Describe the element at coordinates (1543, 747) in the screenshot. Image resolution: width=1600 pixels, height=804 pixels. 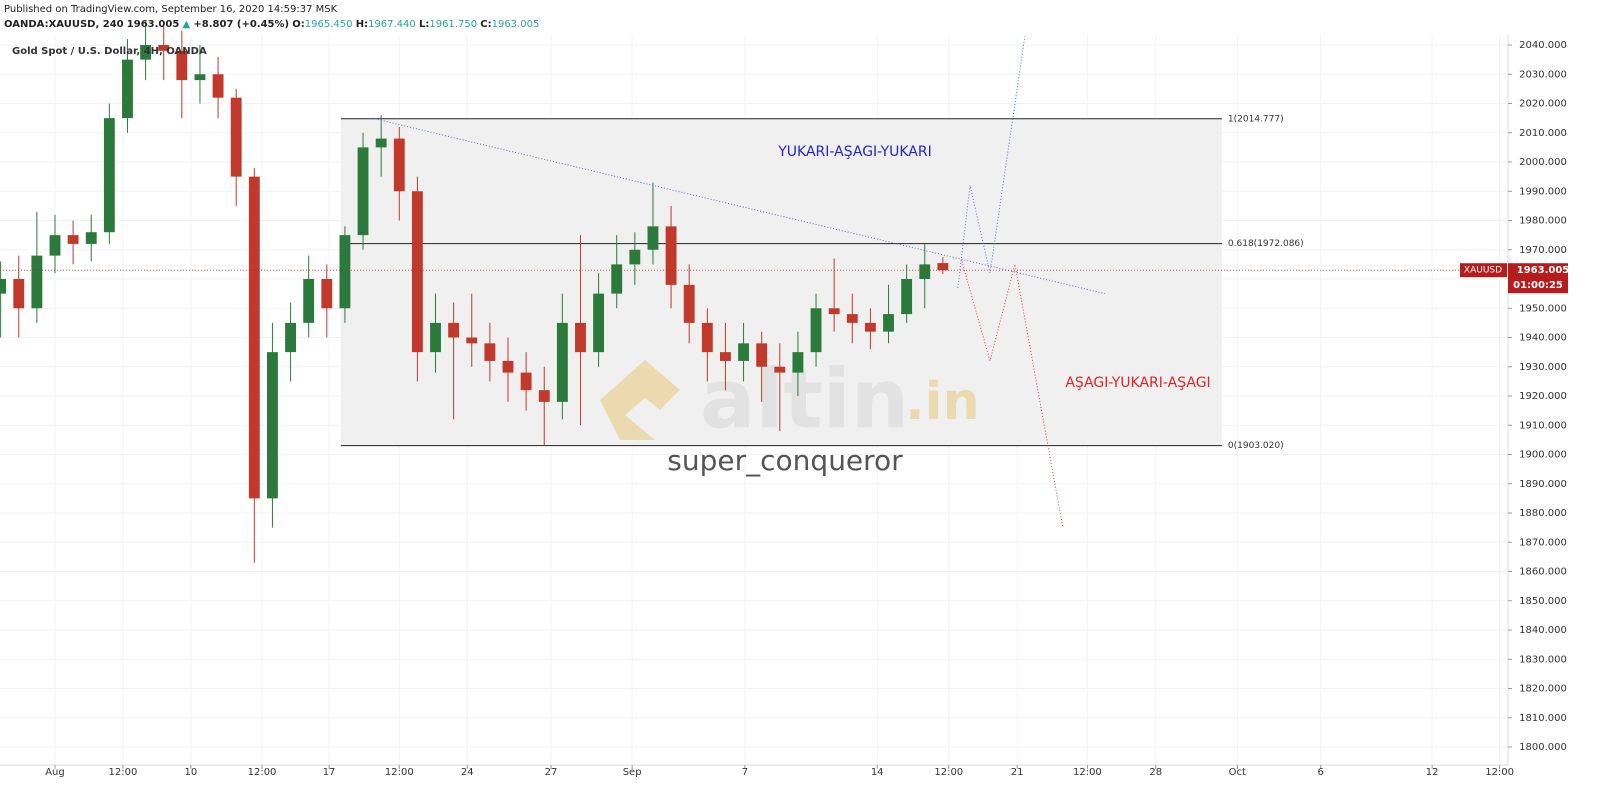
I see `y-tick-label: 1800.000` at that location.